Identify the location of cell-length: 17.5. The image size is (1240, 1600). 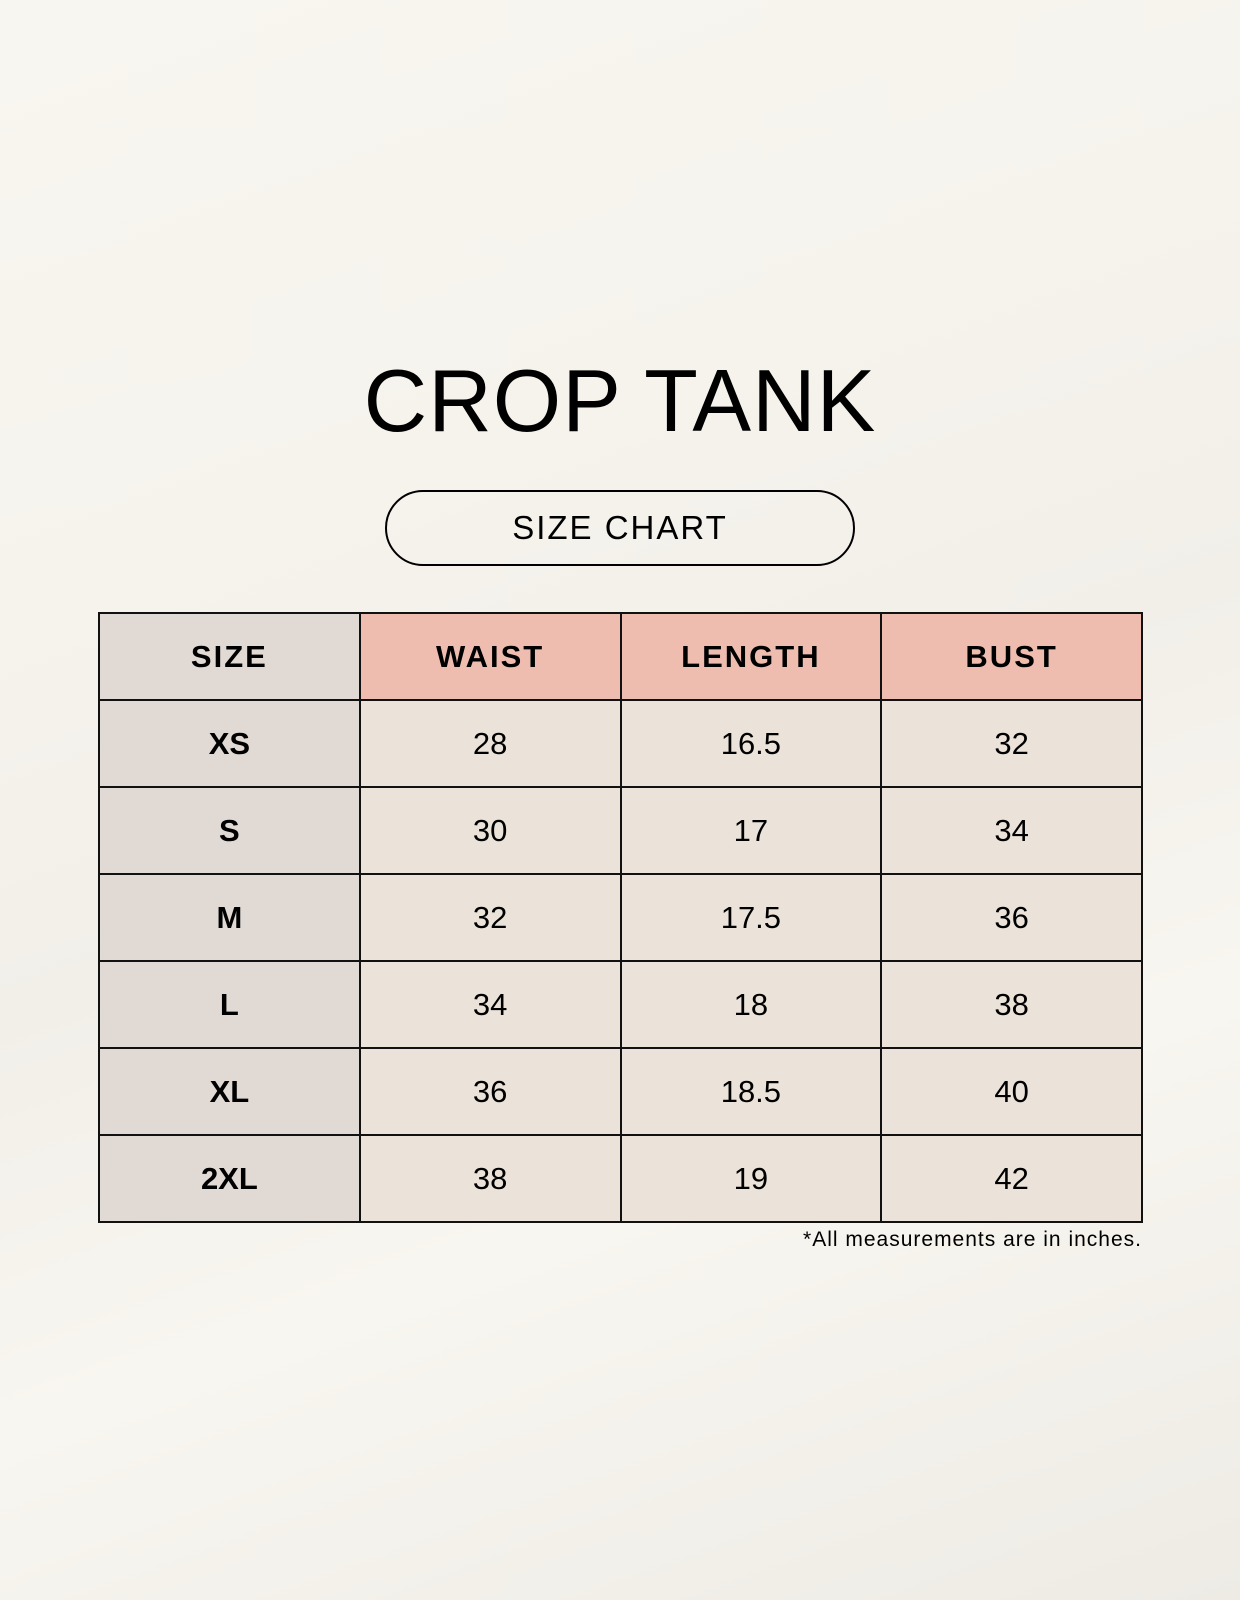
(751, 917).